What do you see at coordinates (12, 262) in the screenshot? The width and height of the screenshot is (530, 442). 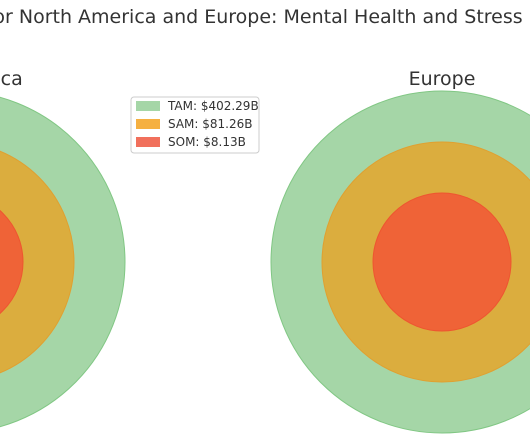 I see `north-america-som-circle` at bounding box center [12, 262].